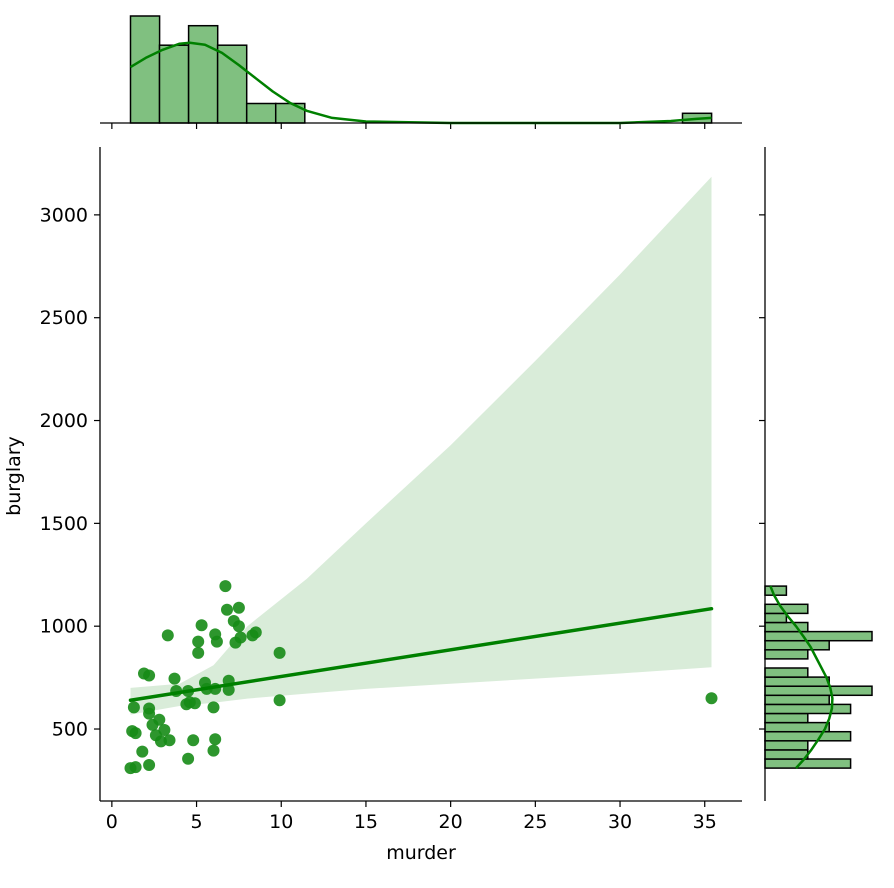  Describe the element at coordinates (281, 822) in the screenshot. I see `x-tick-label: 10` at that location.